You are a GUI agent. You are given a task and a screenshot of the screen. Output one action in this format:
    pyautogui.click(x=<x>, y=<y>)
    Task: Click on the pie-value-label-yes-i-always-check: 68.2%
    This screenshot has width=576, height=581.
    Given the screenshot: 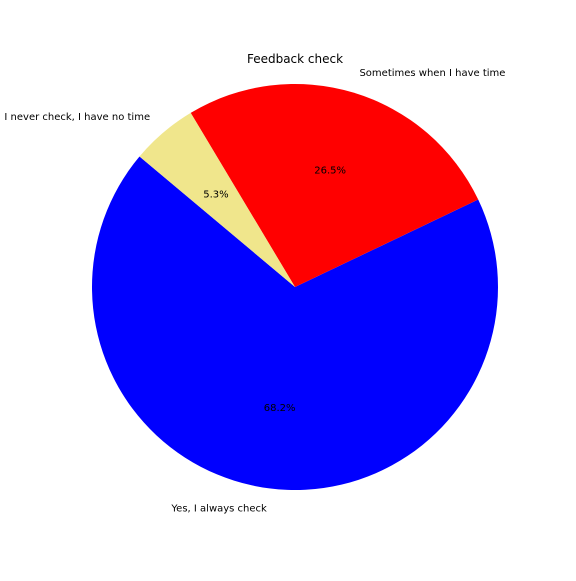 What is the action you would take?
    pyautogui.click(x=280, y=408)
    